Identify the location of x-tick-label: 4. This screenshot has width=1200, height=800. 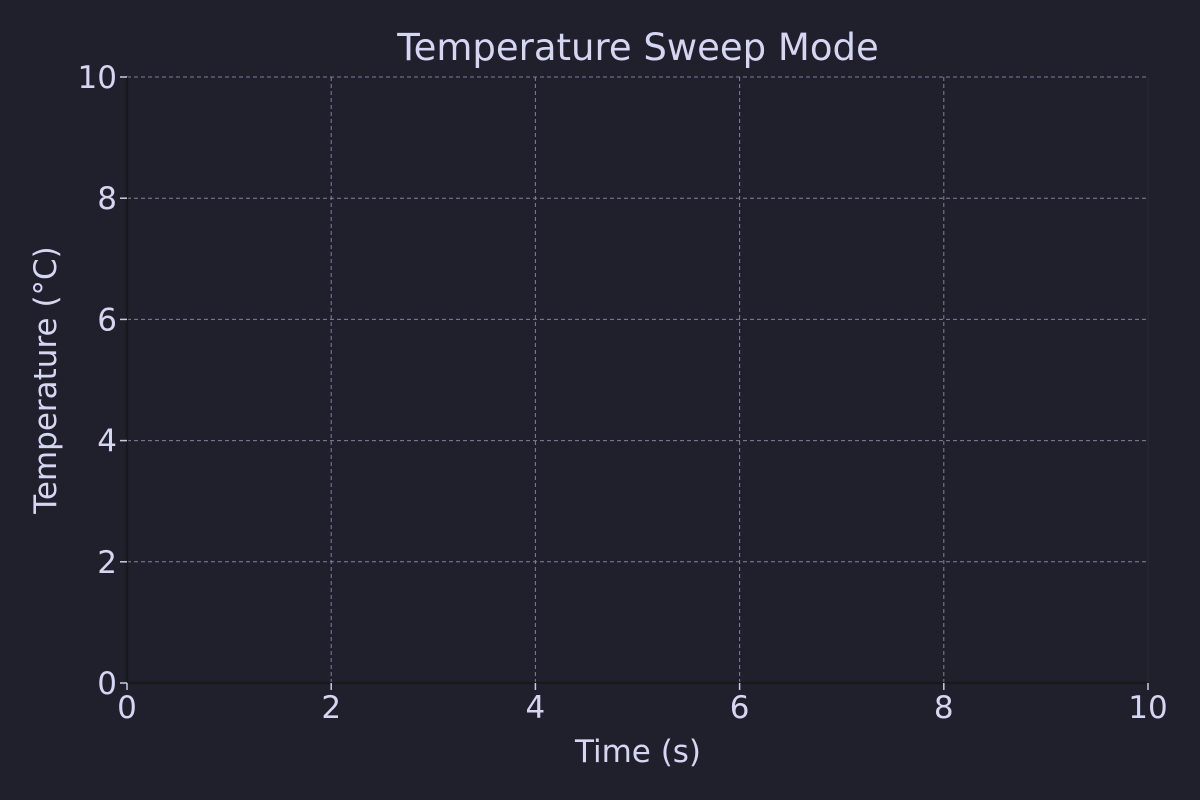
(536, 708).